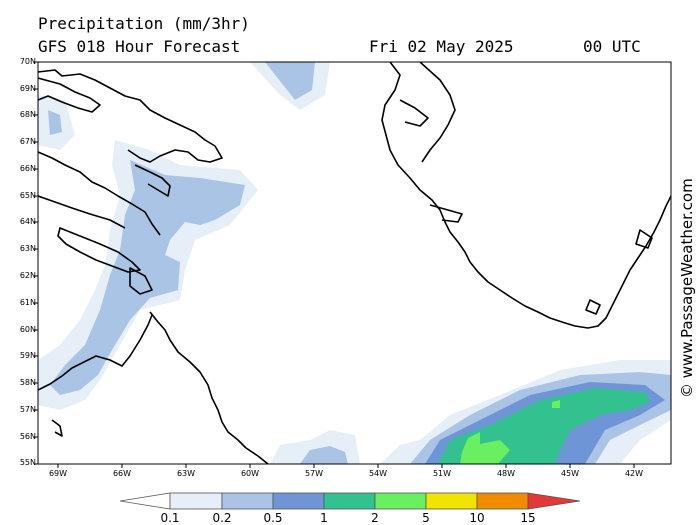 The image size is (700, 525). What do you see at coordinates (170, 518) in the screenshot?
I see `legend-tick-label: 0.1` at bounding box center [170, 518].